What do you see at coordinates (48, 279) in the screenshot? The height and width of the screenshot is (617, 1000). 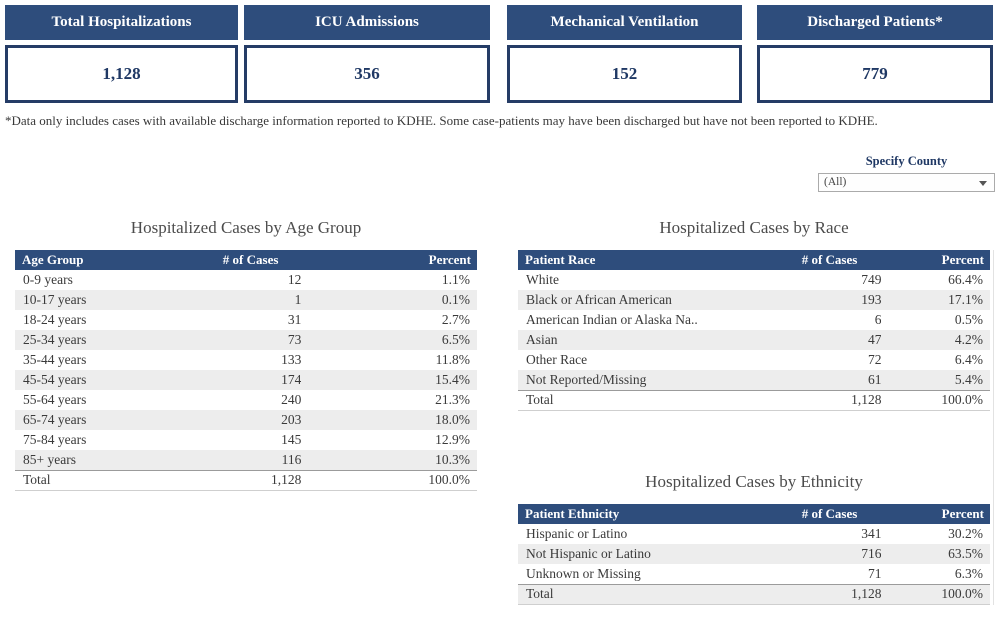 I see `table-cell: 0-9 years` at bounding box center [48, 279].